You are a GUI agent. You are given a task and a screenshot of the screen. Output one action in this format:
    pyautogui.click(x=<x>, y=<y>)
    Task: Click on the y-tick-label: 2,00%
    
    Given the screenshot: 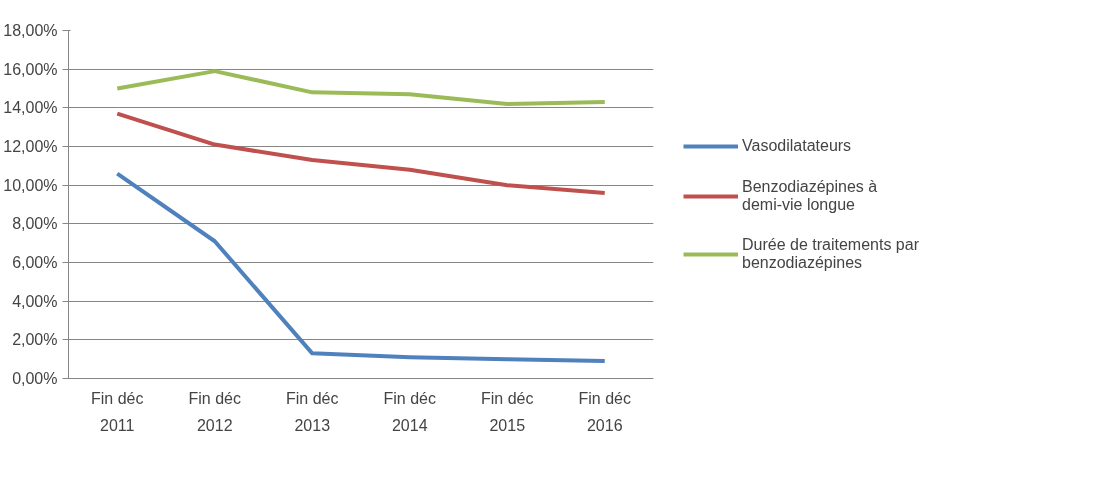 What is the action you would take?
    pyautogui.click(x=35, y=340)
    